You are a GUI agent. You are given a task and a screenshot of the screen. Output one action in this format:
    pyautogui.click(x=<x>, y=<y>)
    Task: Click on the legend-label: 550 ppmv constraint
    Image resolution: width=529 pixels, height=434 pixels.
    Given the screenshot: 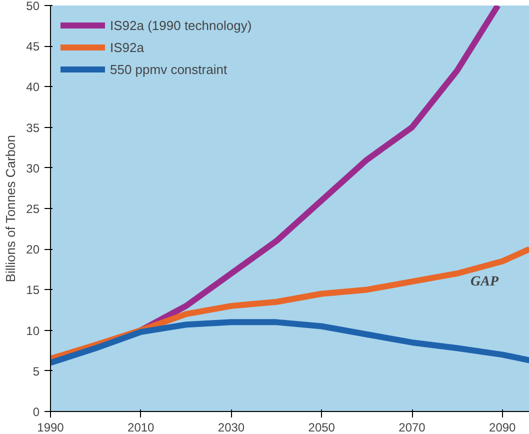 What is the action you would take?
    pyautogui.click(x=169, y=69)
    